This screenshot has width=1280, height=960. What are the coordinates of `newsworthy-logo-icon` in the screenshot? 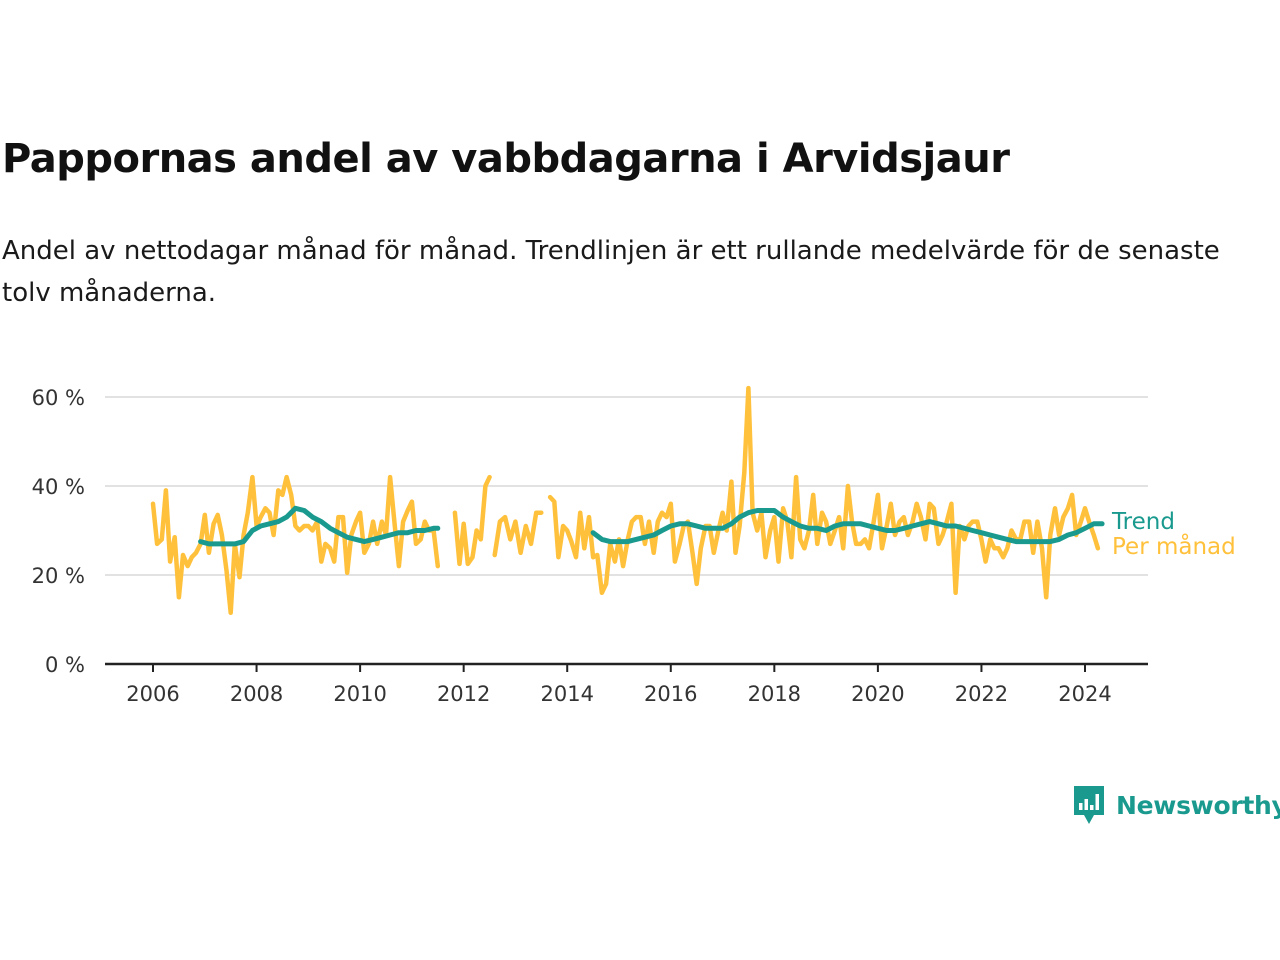 It's located at (1089, 805).